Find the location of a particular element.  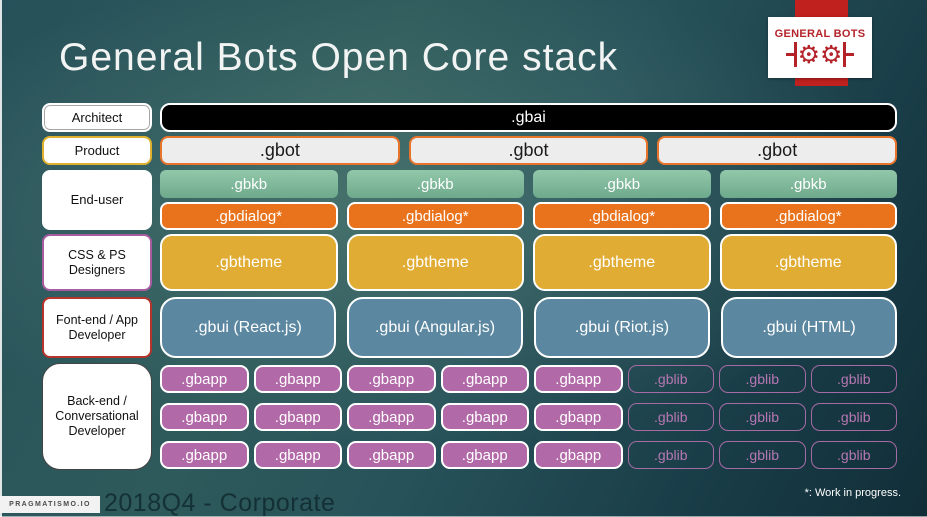

gbai-box: .gbai is located at coordinates (528, 117).